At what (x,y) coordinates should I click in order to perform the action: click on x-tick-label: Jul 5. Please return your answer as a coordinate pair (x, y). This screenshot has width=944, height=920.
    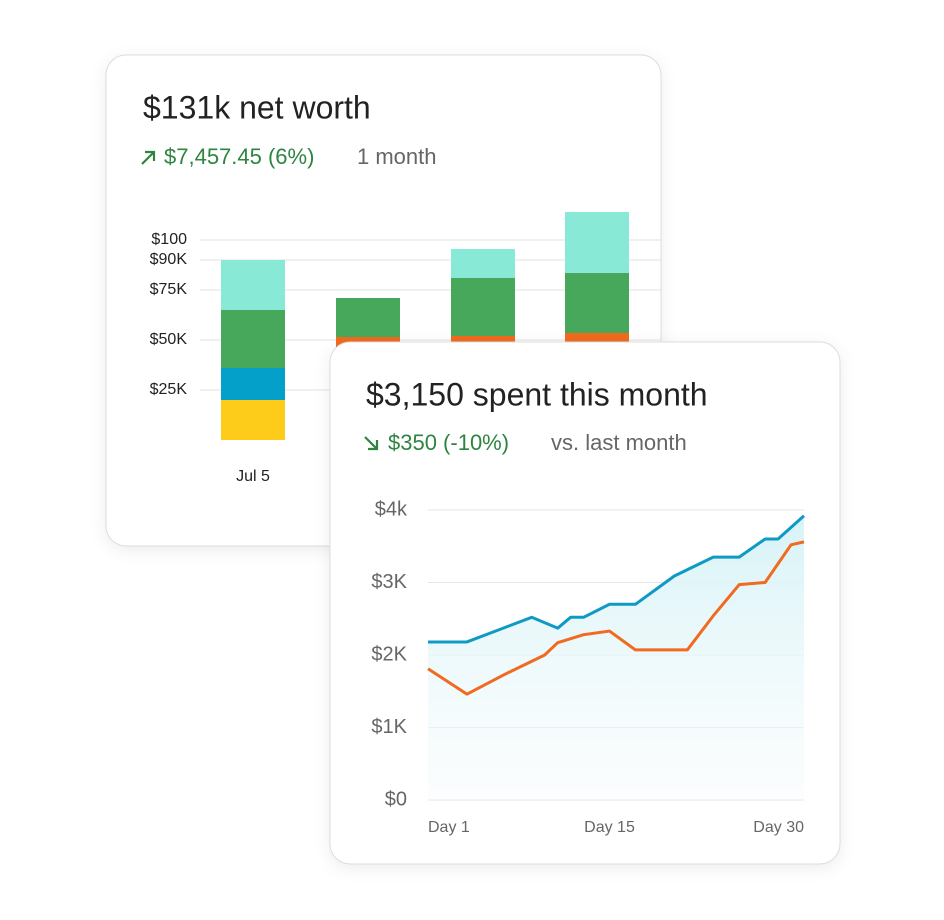
    Looking at the image, I should click on (253, 476).